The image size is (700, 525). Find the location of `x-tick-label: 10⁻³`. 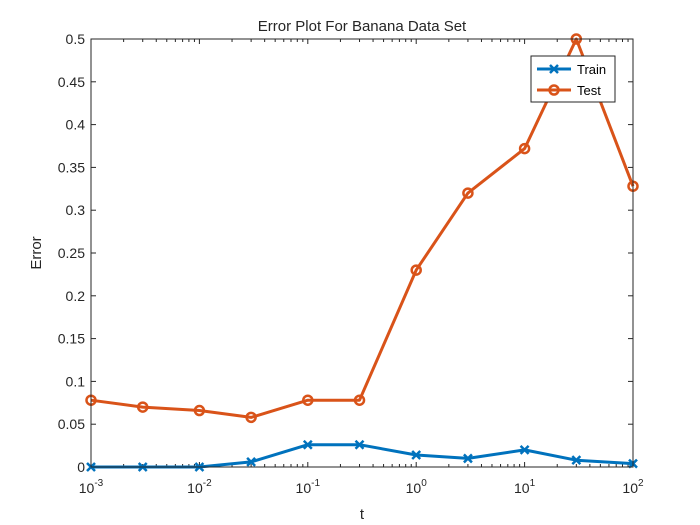

x-tick-label: 10⁻³ is located at coordinates (91, 487).